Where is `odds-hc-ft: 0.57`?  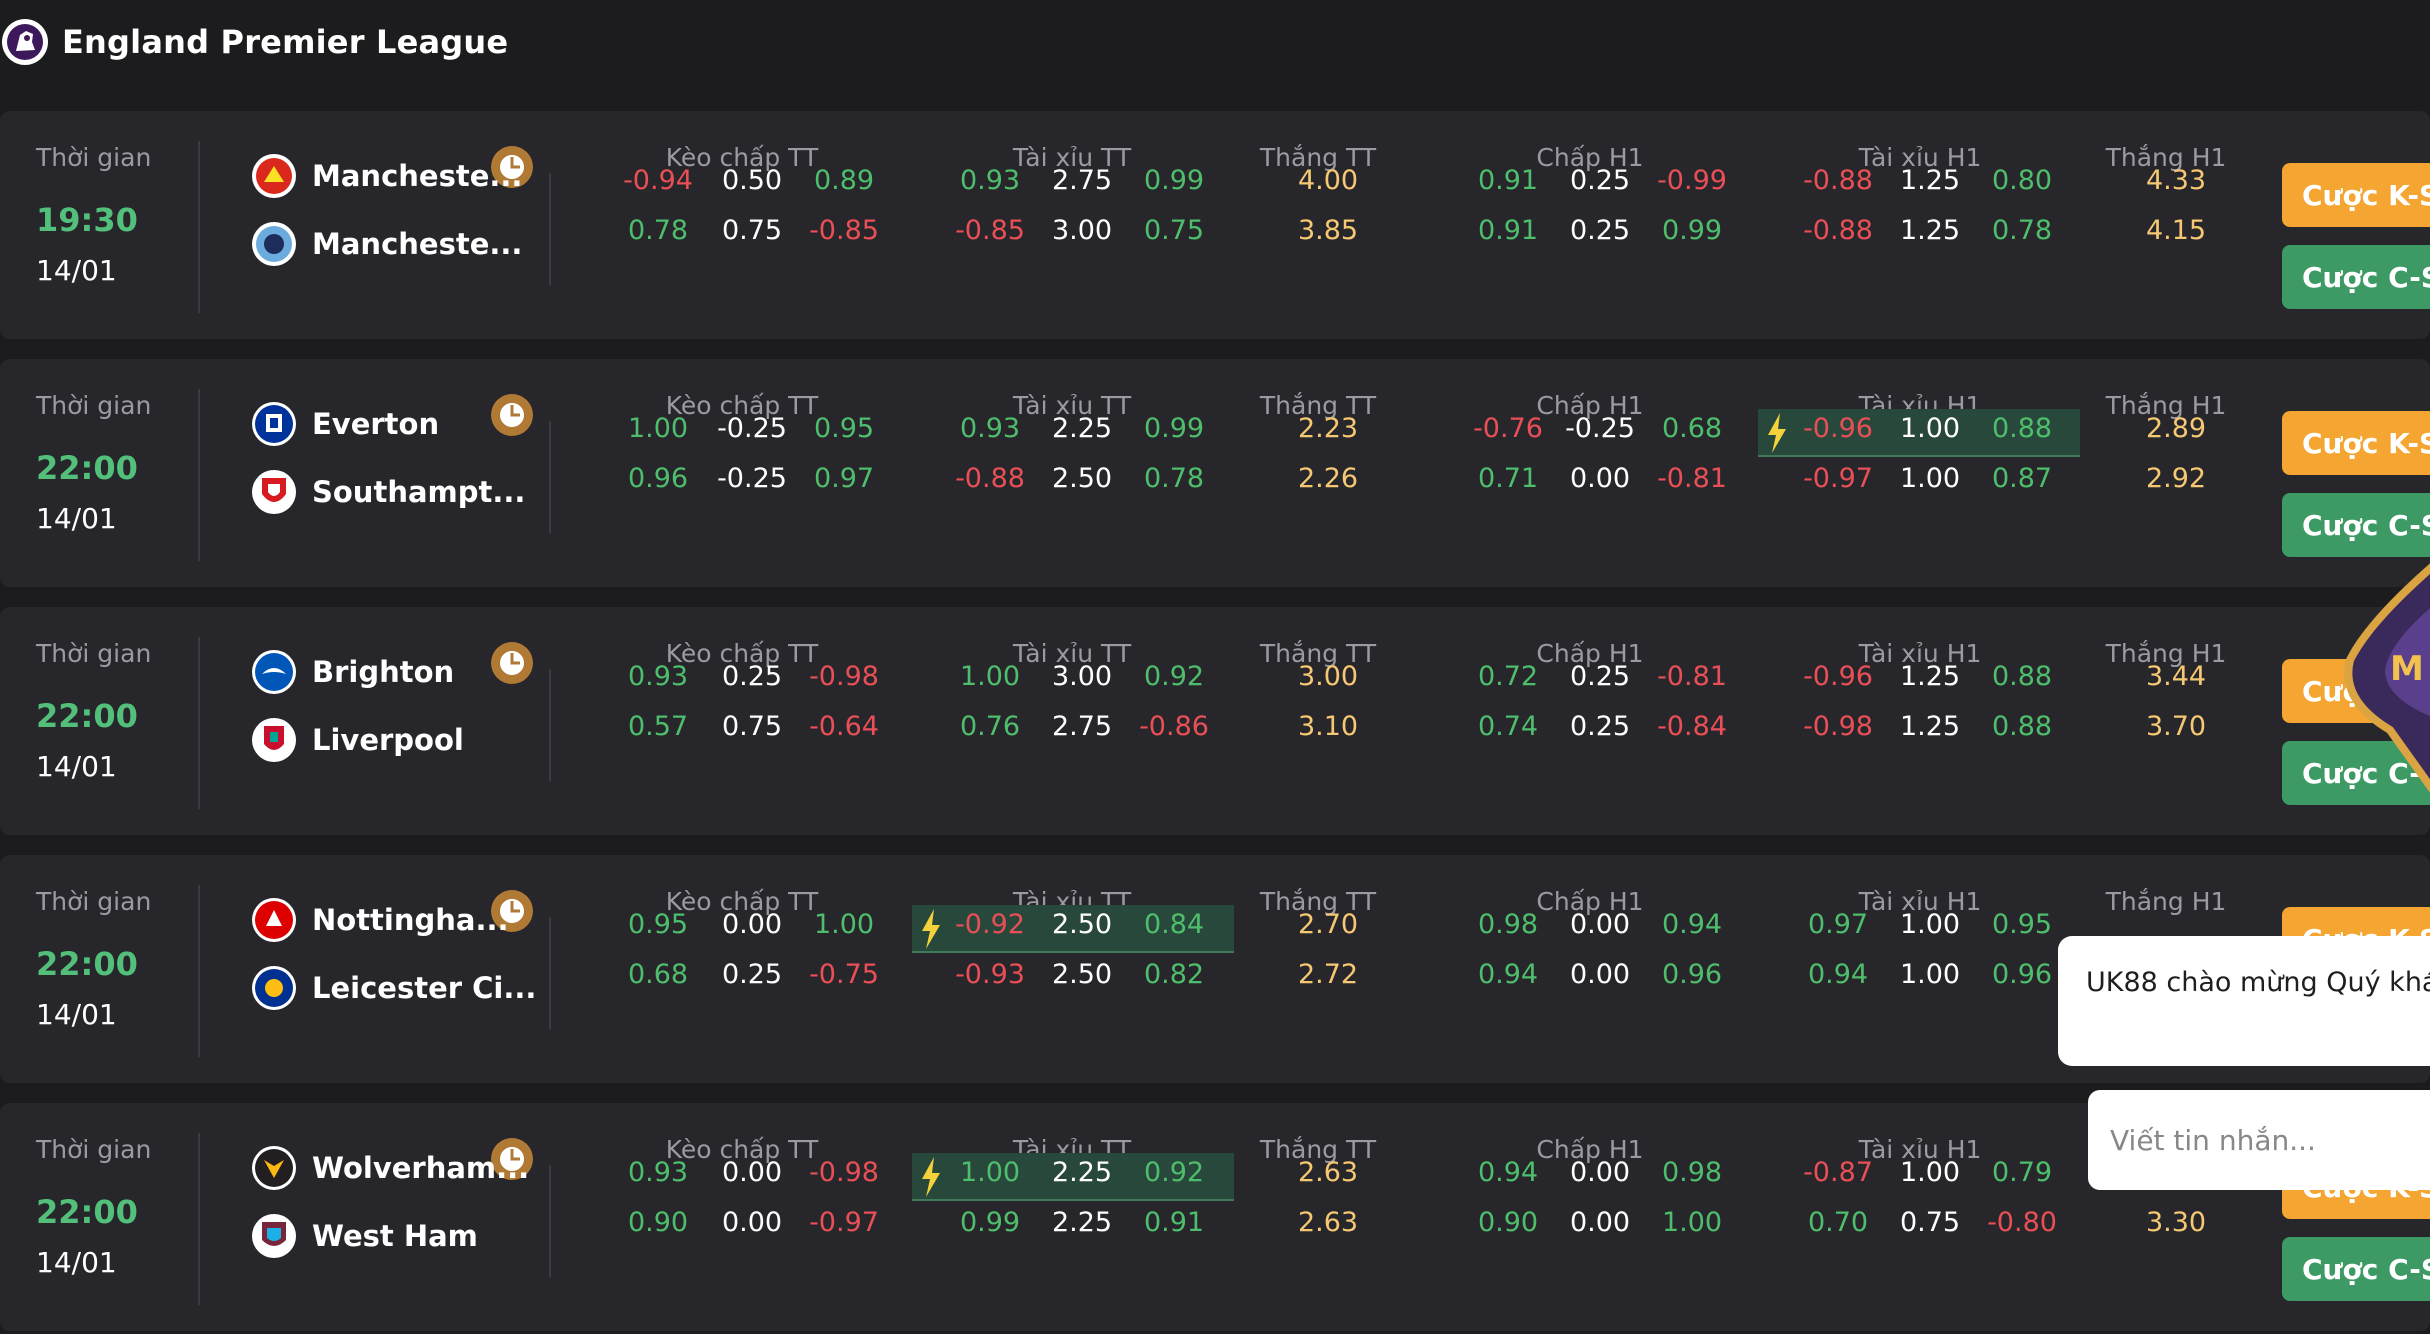
odds-hc-ft: 0.57 is located at coordinates (658, 726).